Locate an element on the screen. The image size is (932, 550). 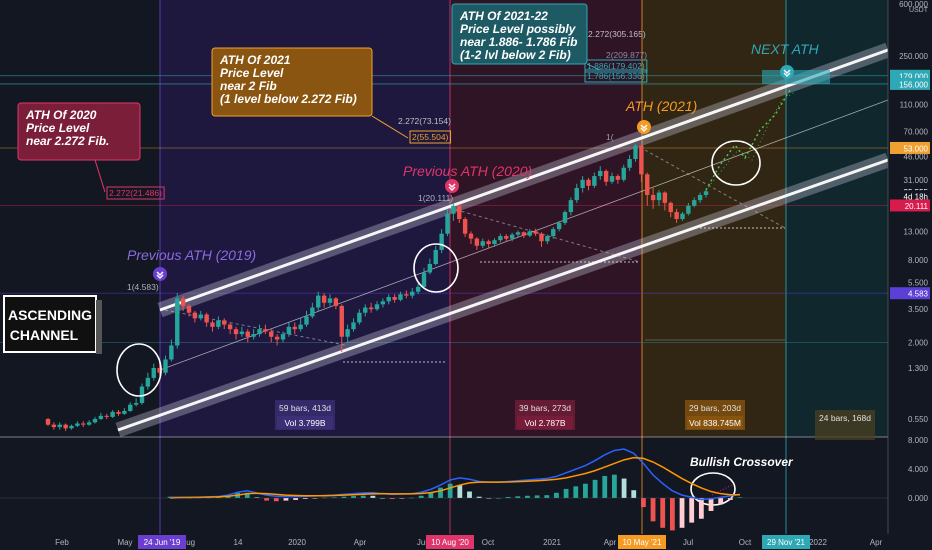
time-tick-label: 2022 is located at coordinates (818, 542).